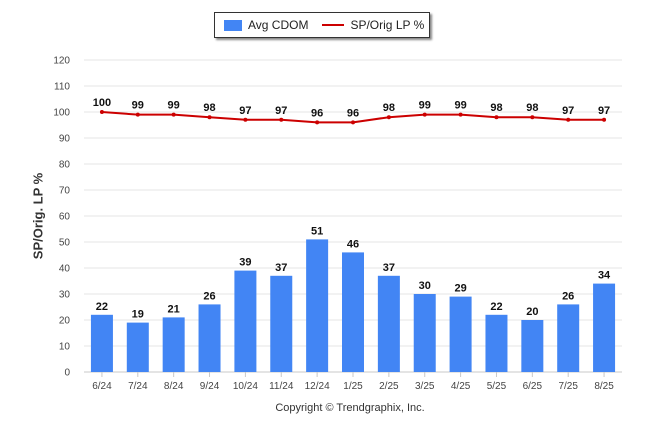 This screenshot has width=646, height=434. I want to click on y-tick-label: 40, so click(65, 269).